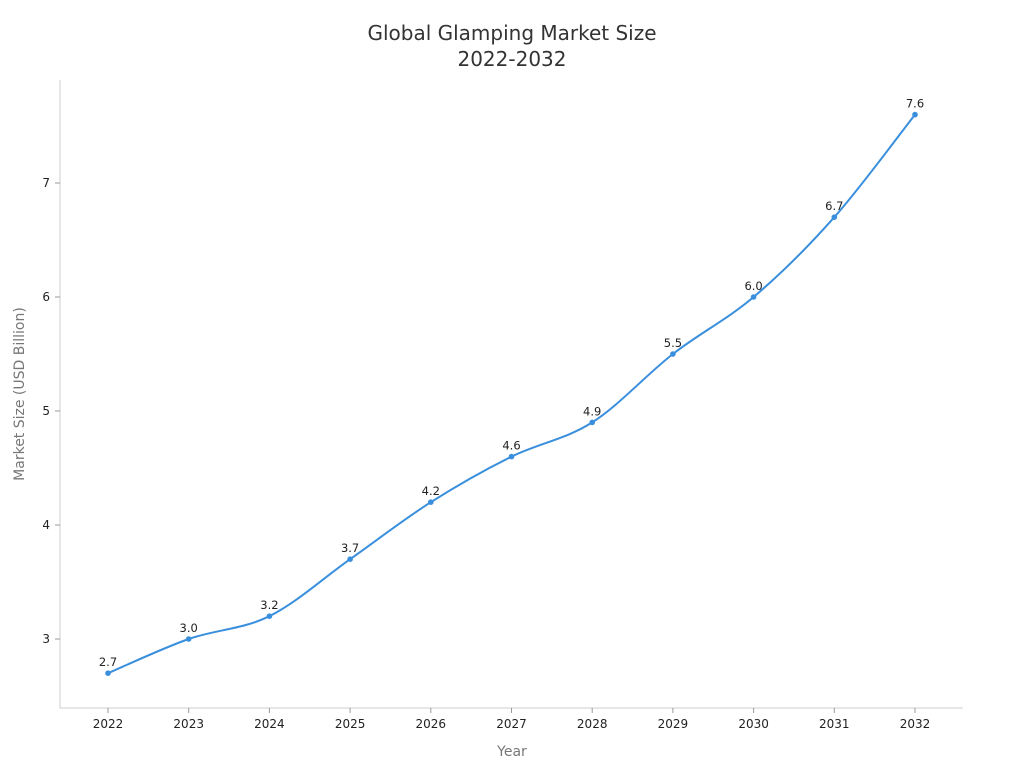  I want to click on y-tick-label: 5, so click(46, 411).